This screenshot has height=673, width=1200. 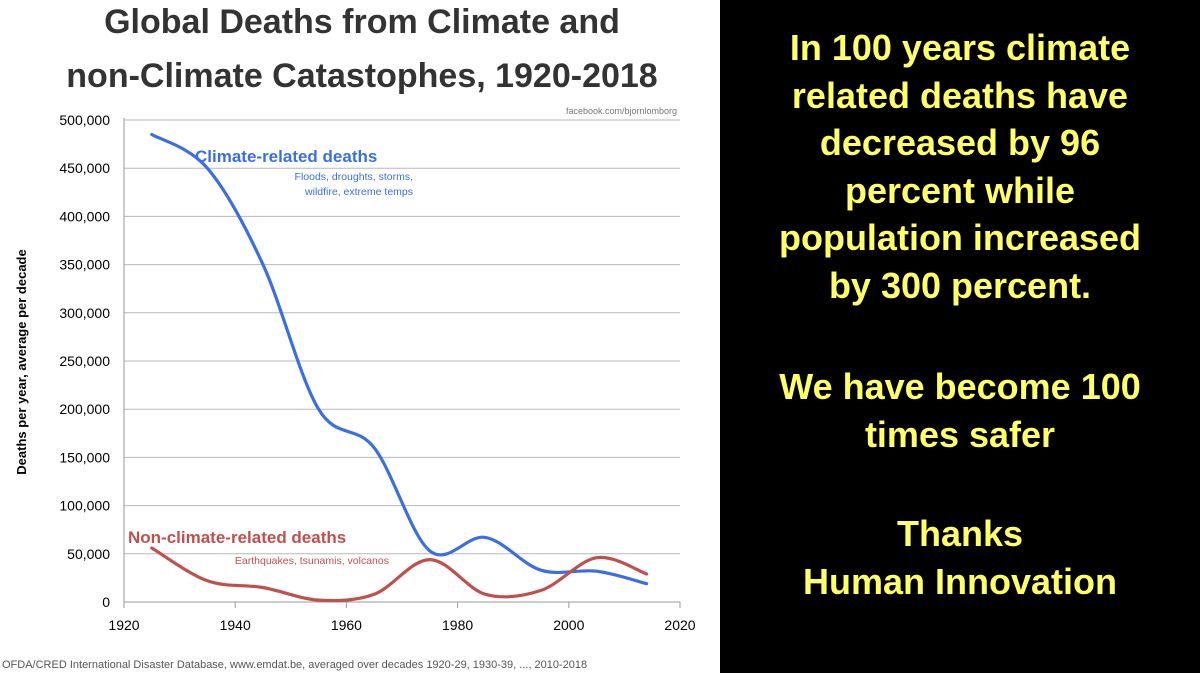 I want to click on y-axis-label: Deaths per year, average per decade, so click(x=21, y=361).